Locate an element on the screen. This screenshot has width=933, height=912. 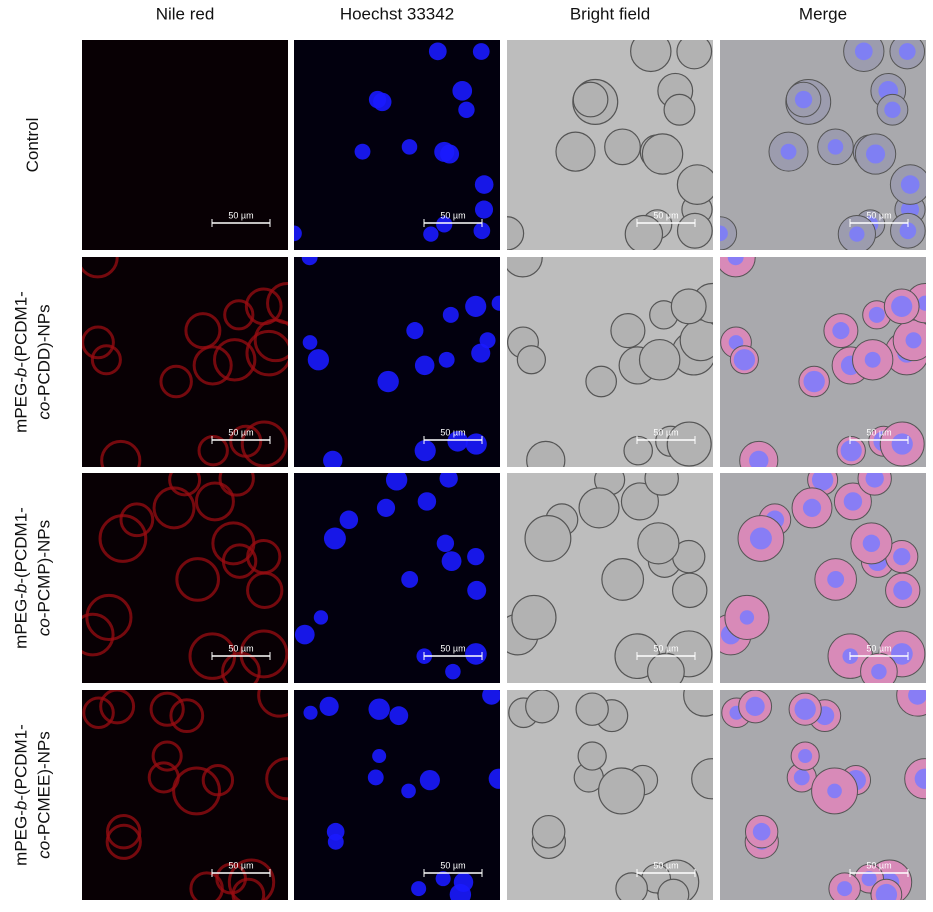
row-label: co-PCMP)-NPs is located at coordinates (44, 578).